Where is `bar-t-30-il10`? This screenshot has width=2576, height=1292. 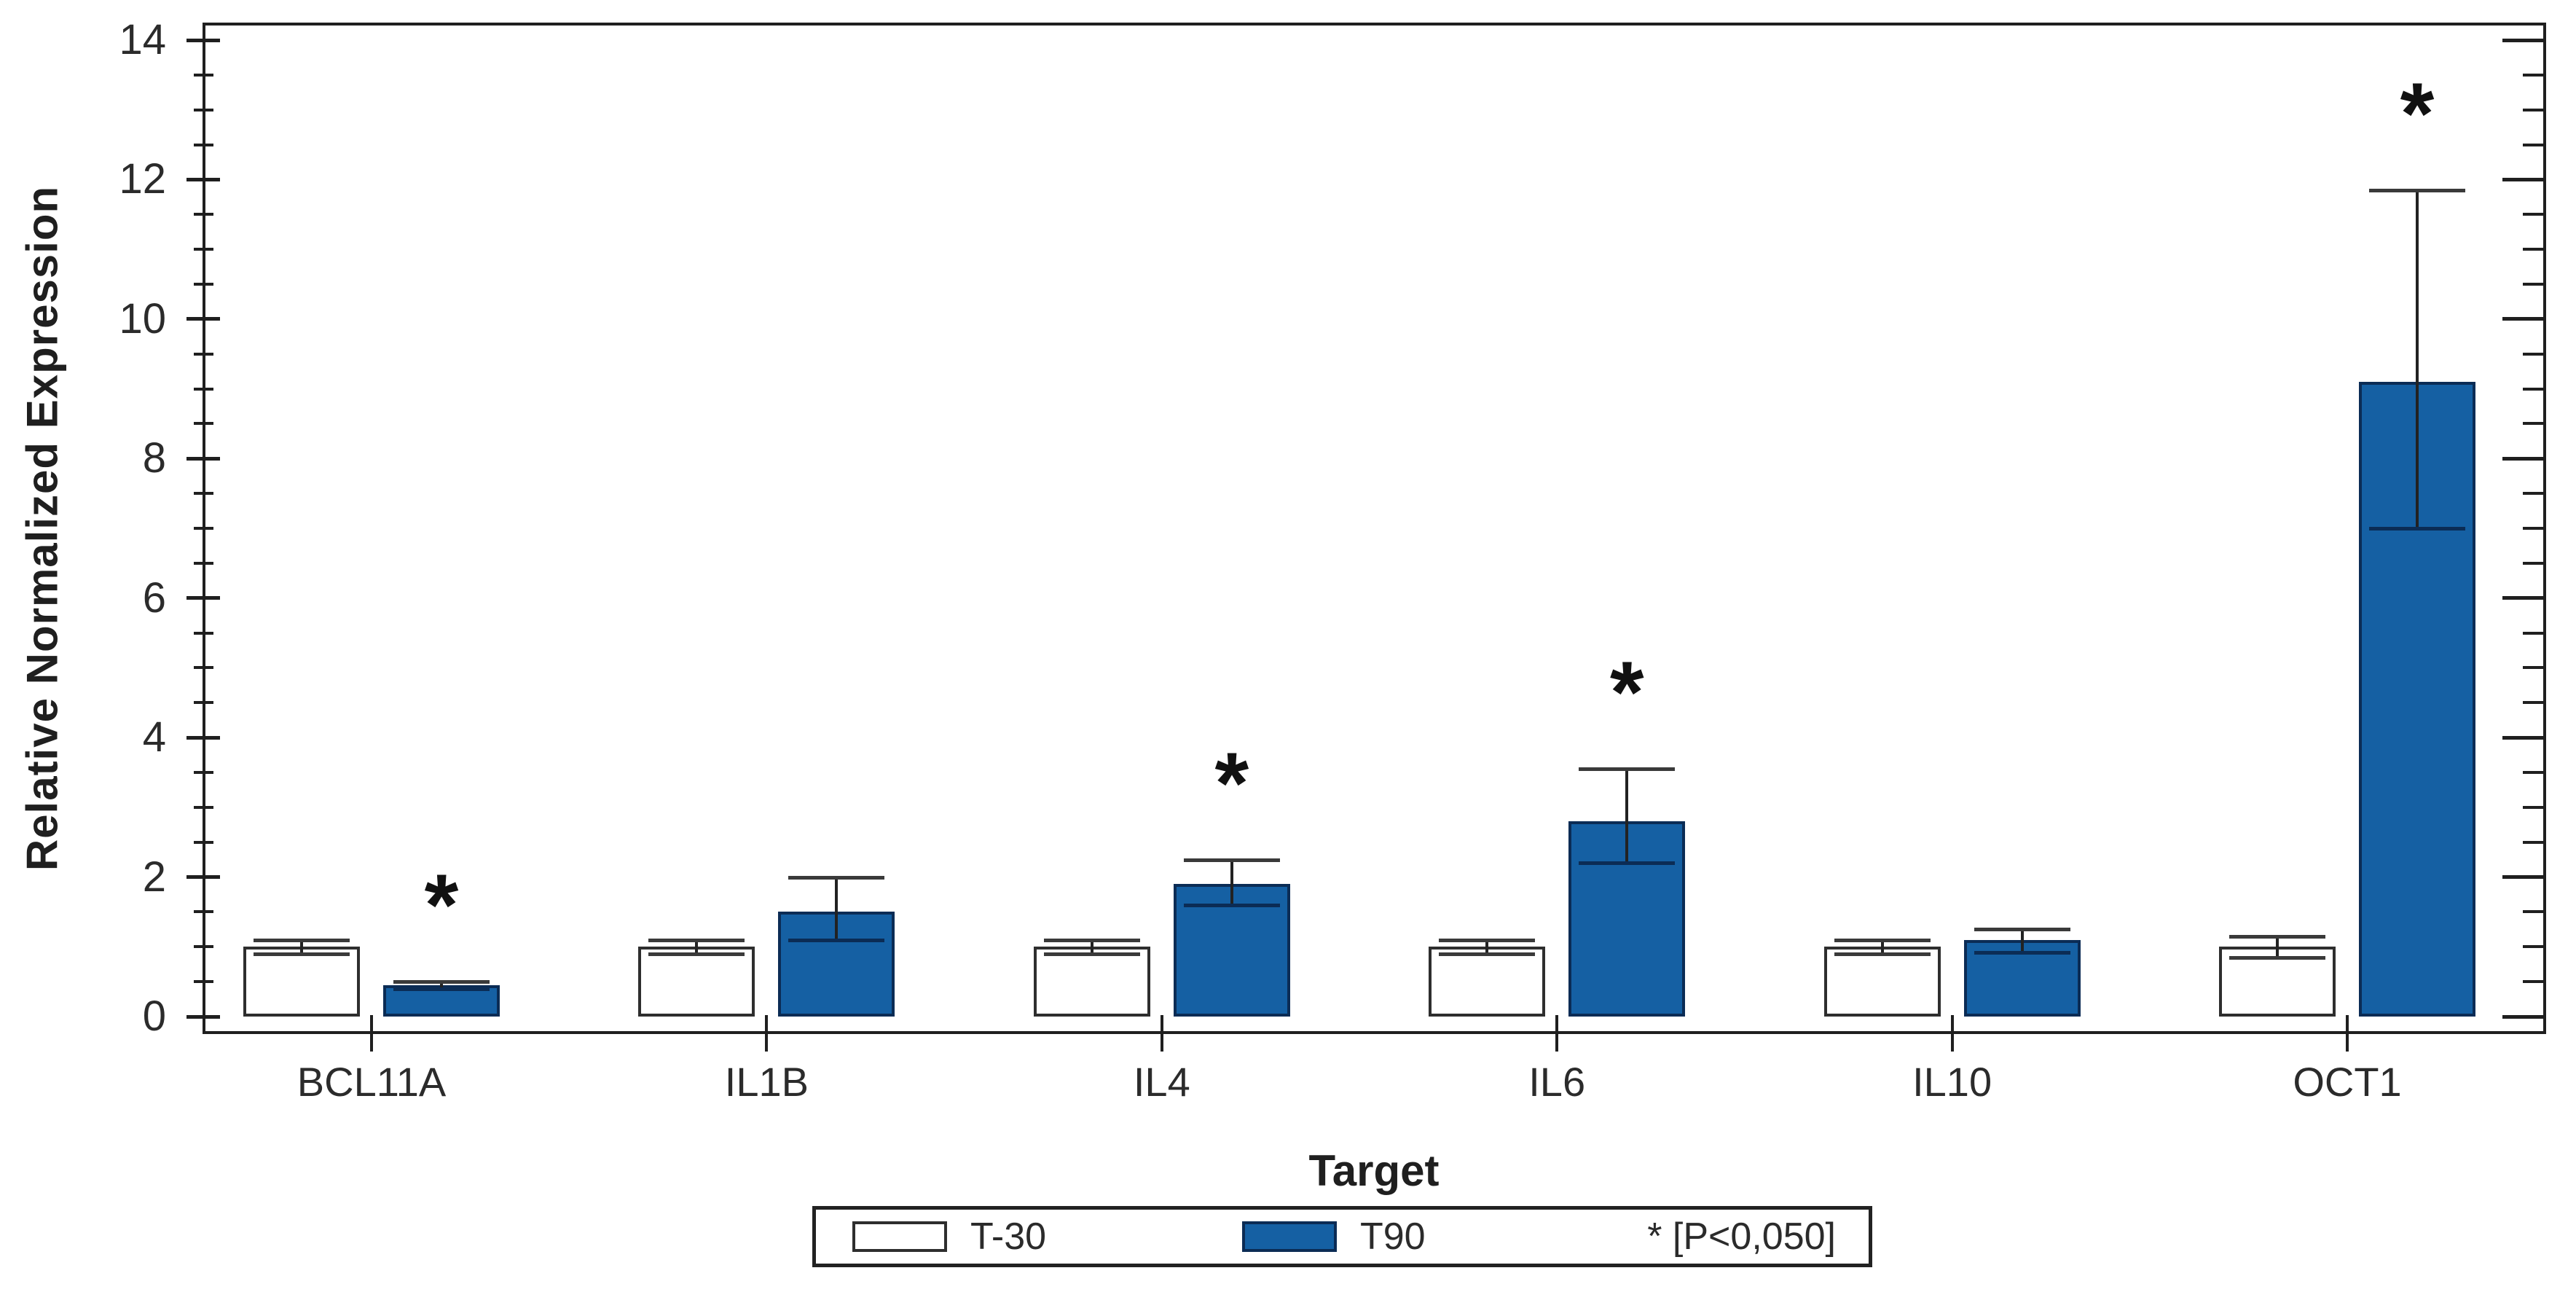
bar-t-30-il10 is located at coordinates (1882, 982).